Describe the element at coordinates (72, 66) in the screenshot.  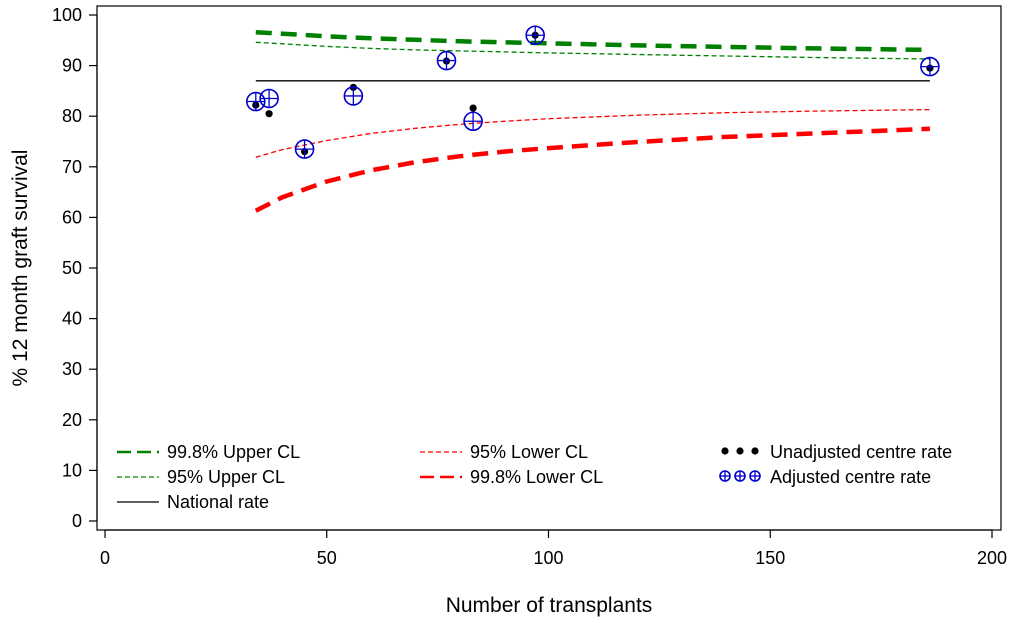
I see `y-tick-label: 90` at that location.